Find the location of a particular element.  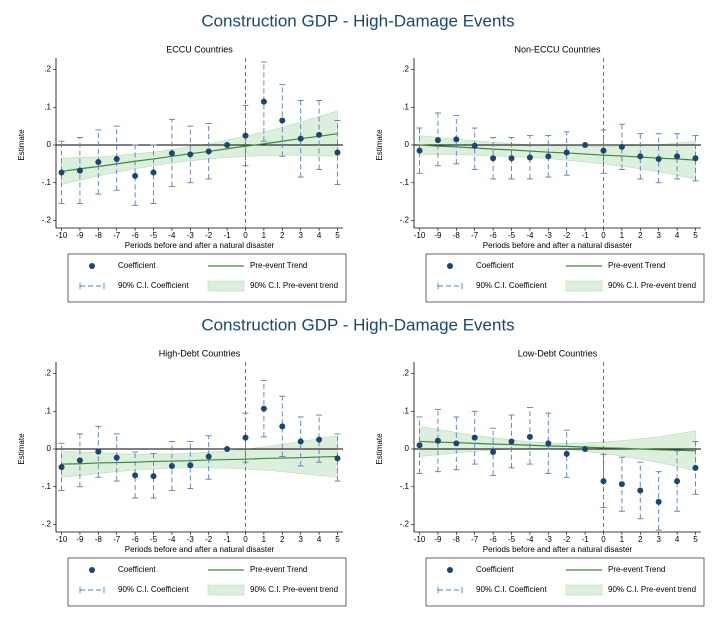

panel-title: High-Debt Countries is located at coordinates (200, 353).